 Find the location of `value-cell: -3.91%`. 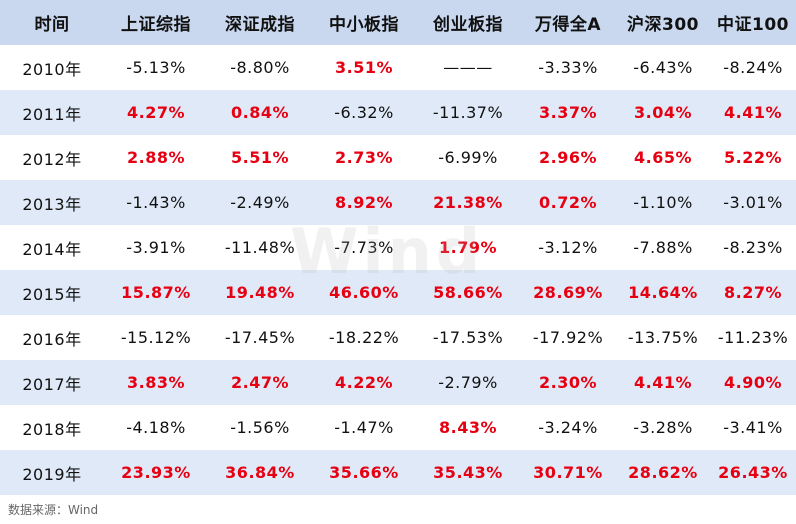

value-cell: -3.91% is located at coordinates (156, 247).